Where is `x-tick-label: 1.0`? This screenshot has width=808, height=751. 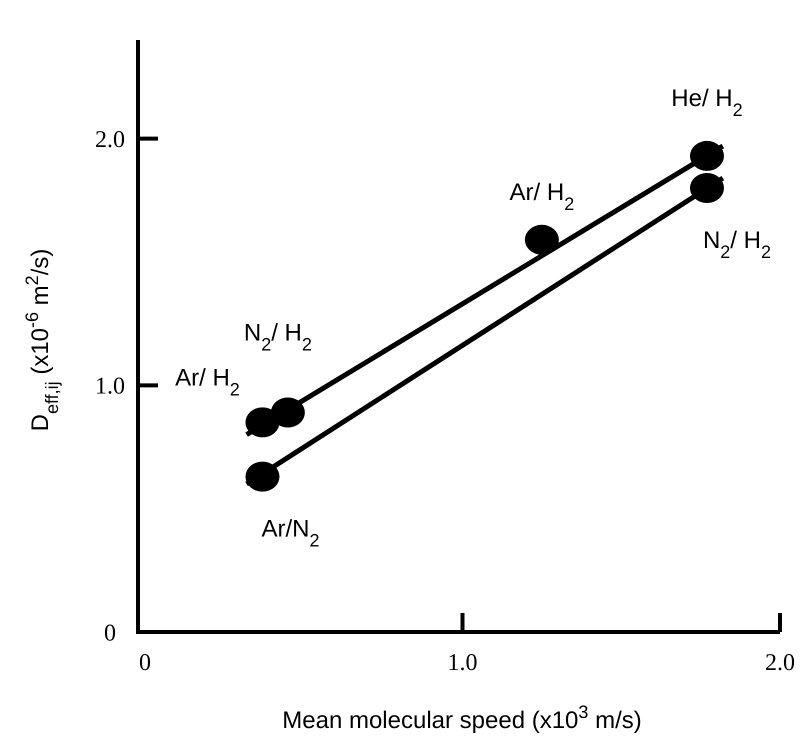
x-tick-label: 1.0 is located at coordinates (463, 663).